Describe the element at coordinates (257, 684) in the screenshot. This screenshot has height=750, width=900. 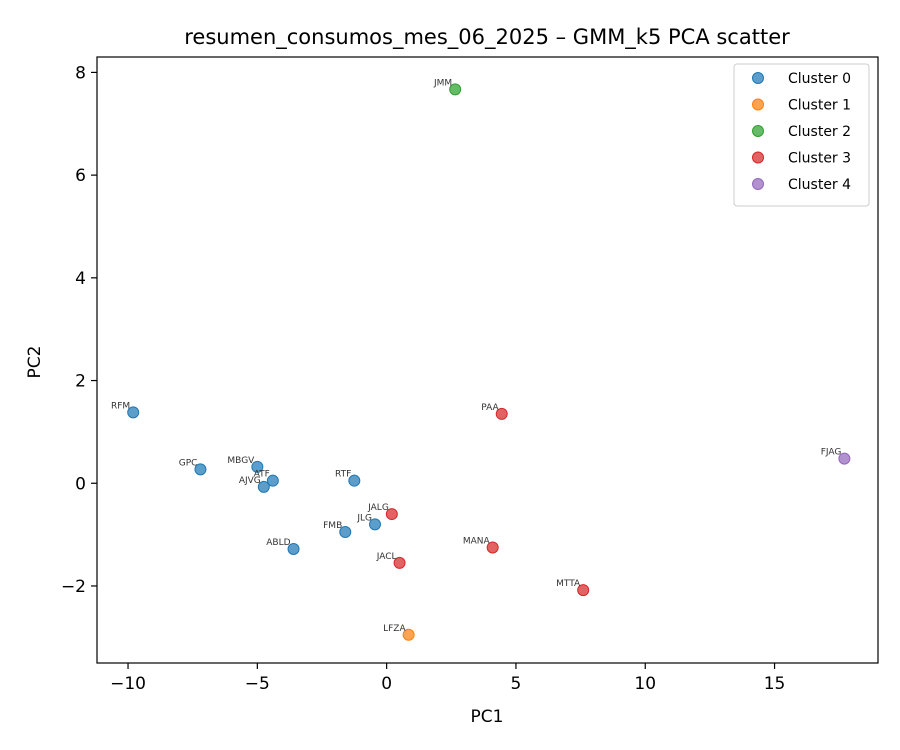
I see `x-tick-label: −5` at that location.